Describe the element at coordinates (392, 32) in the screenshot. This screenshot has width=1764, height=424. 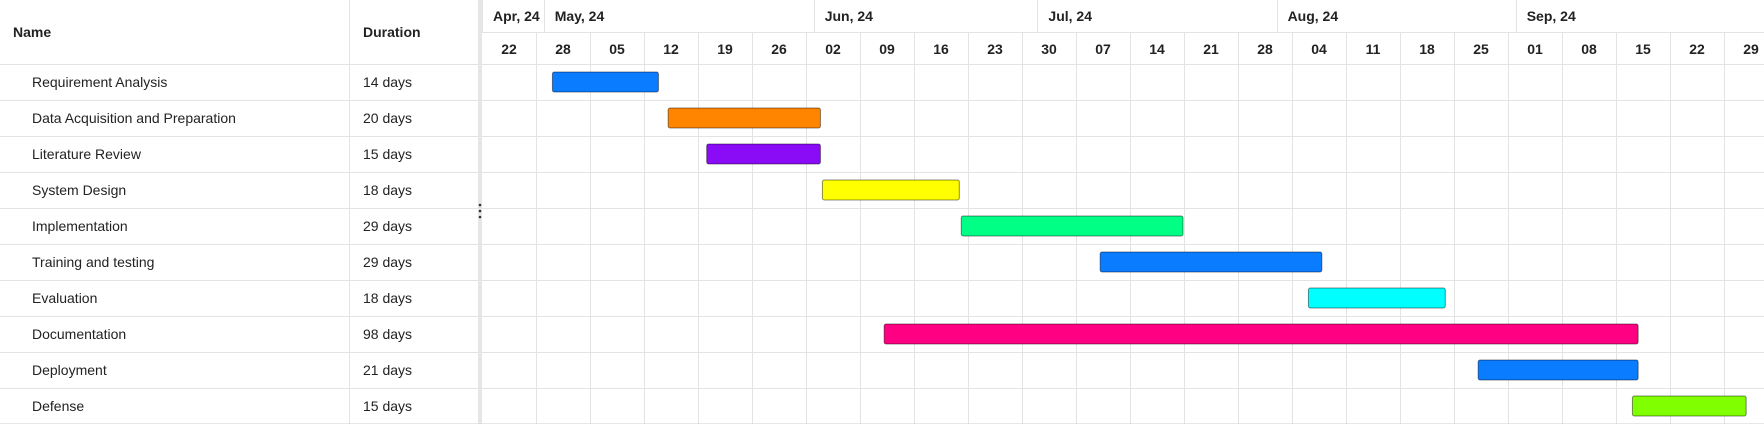
I see `column-header-duration: Duration` at that location.